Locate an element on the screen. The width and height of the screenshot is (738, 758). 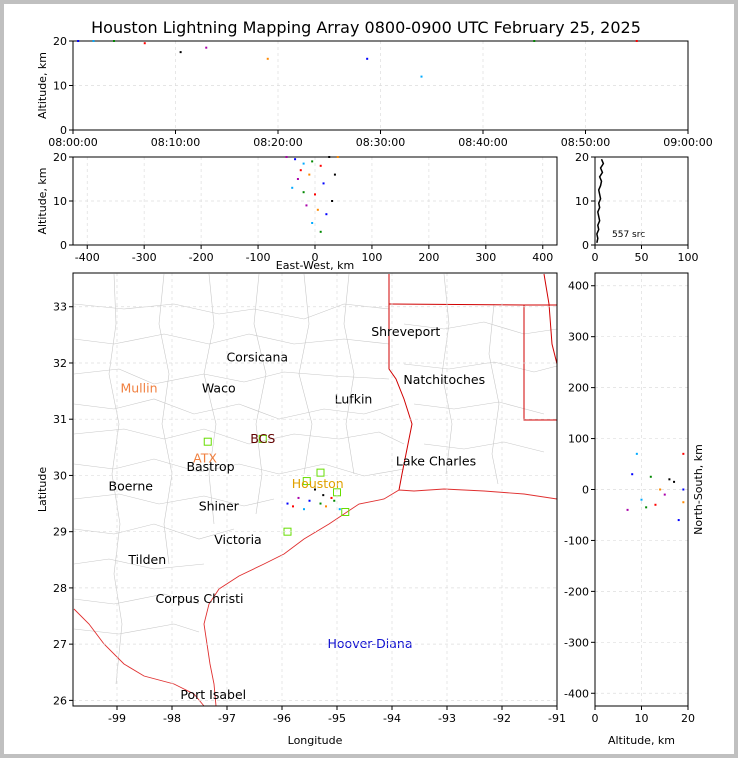
x-tick-label: 08:40:00 is located at coordinates (482, 142).